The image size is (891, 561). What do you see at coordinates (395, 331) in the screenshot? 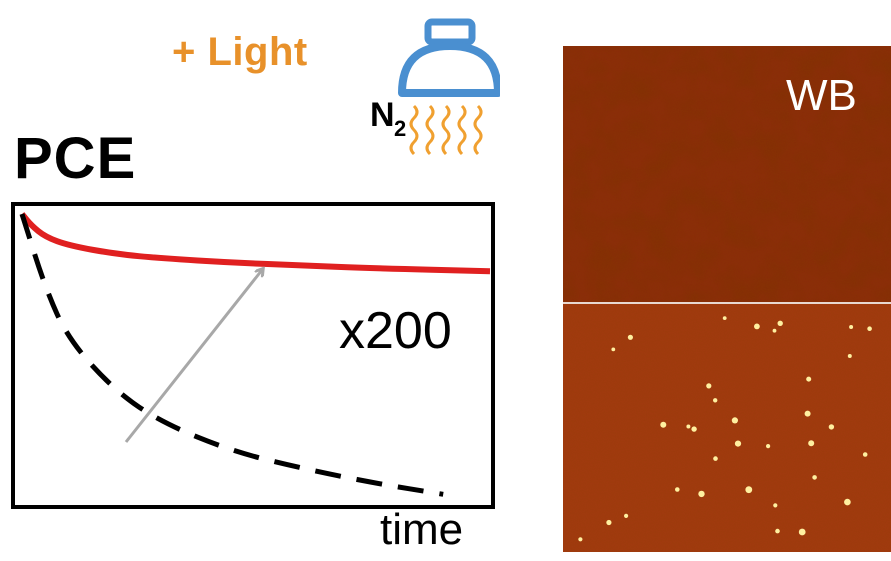
I see `improvement-factor: x200` at bounding box center [395, 331].